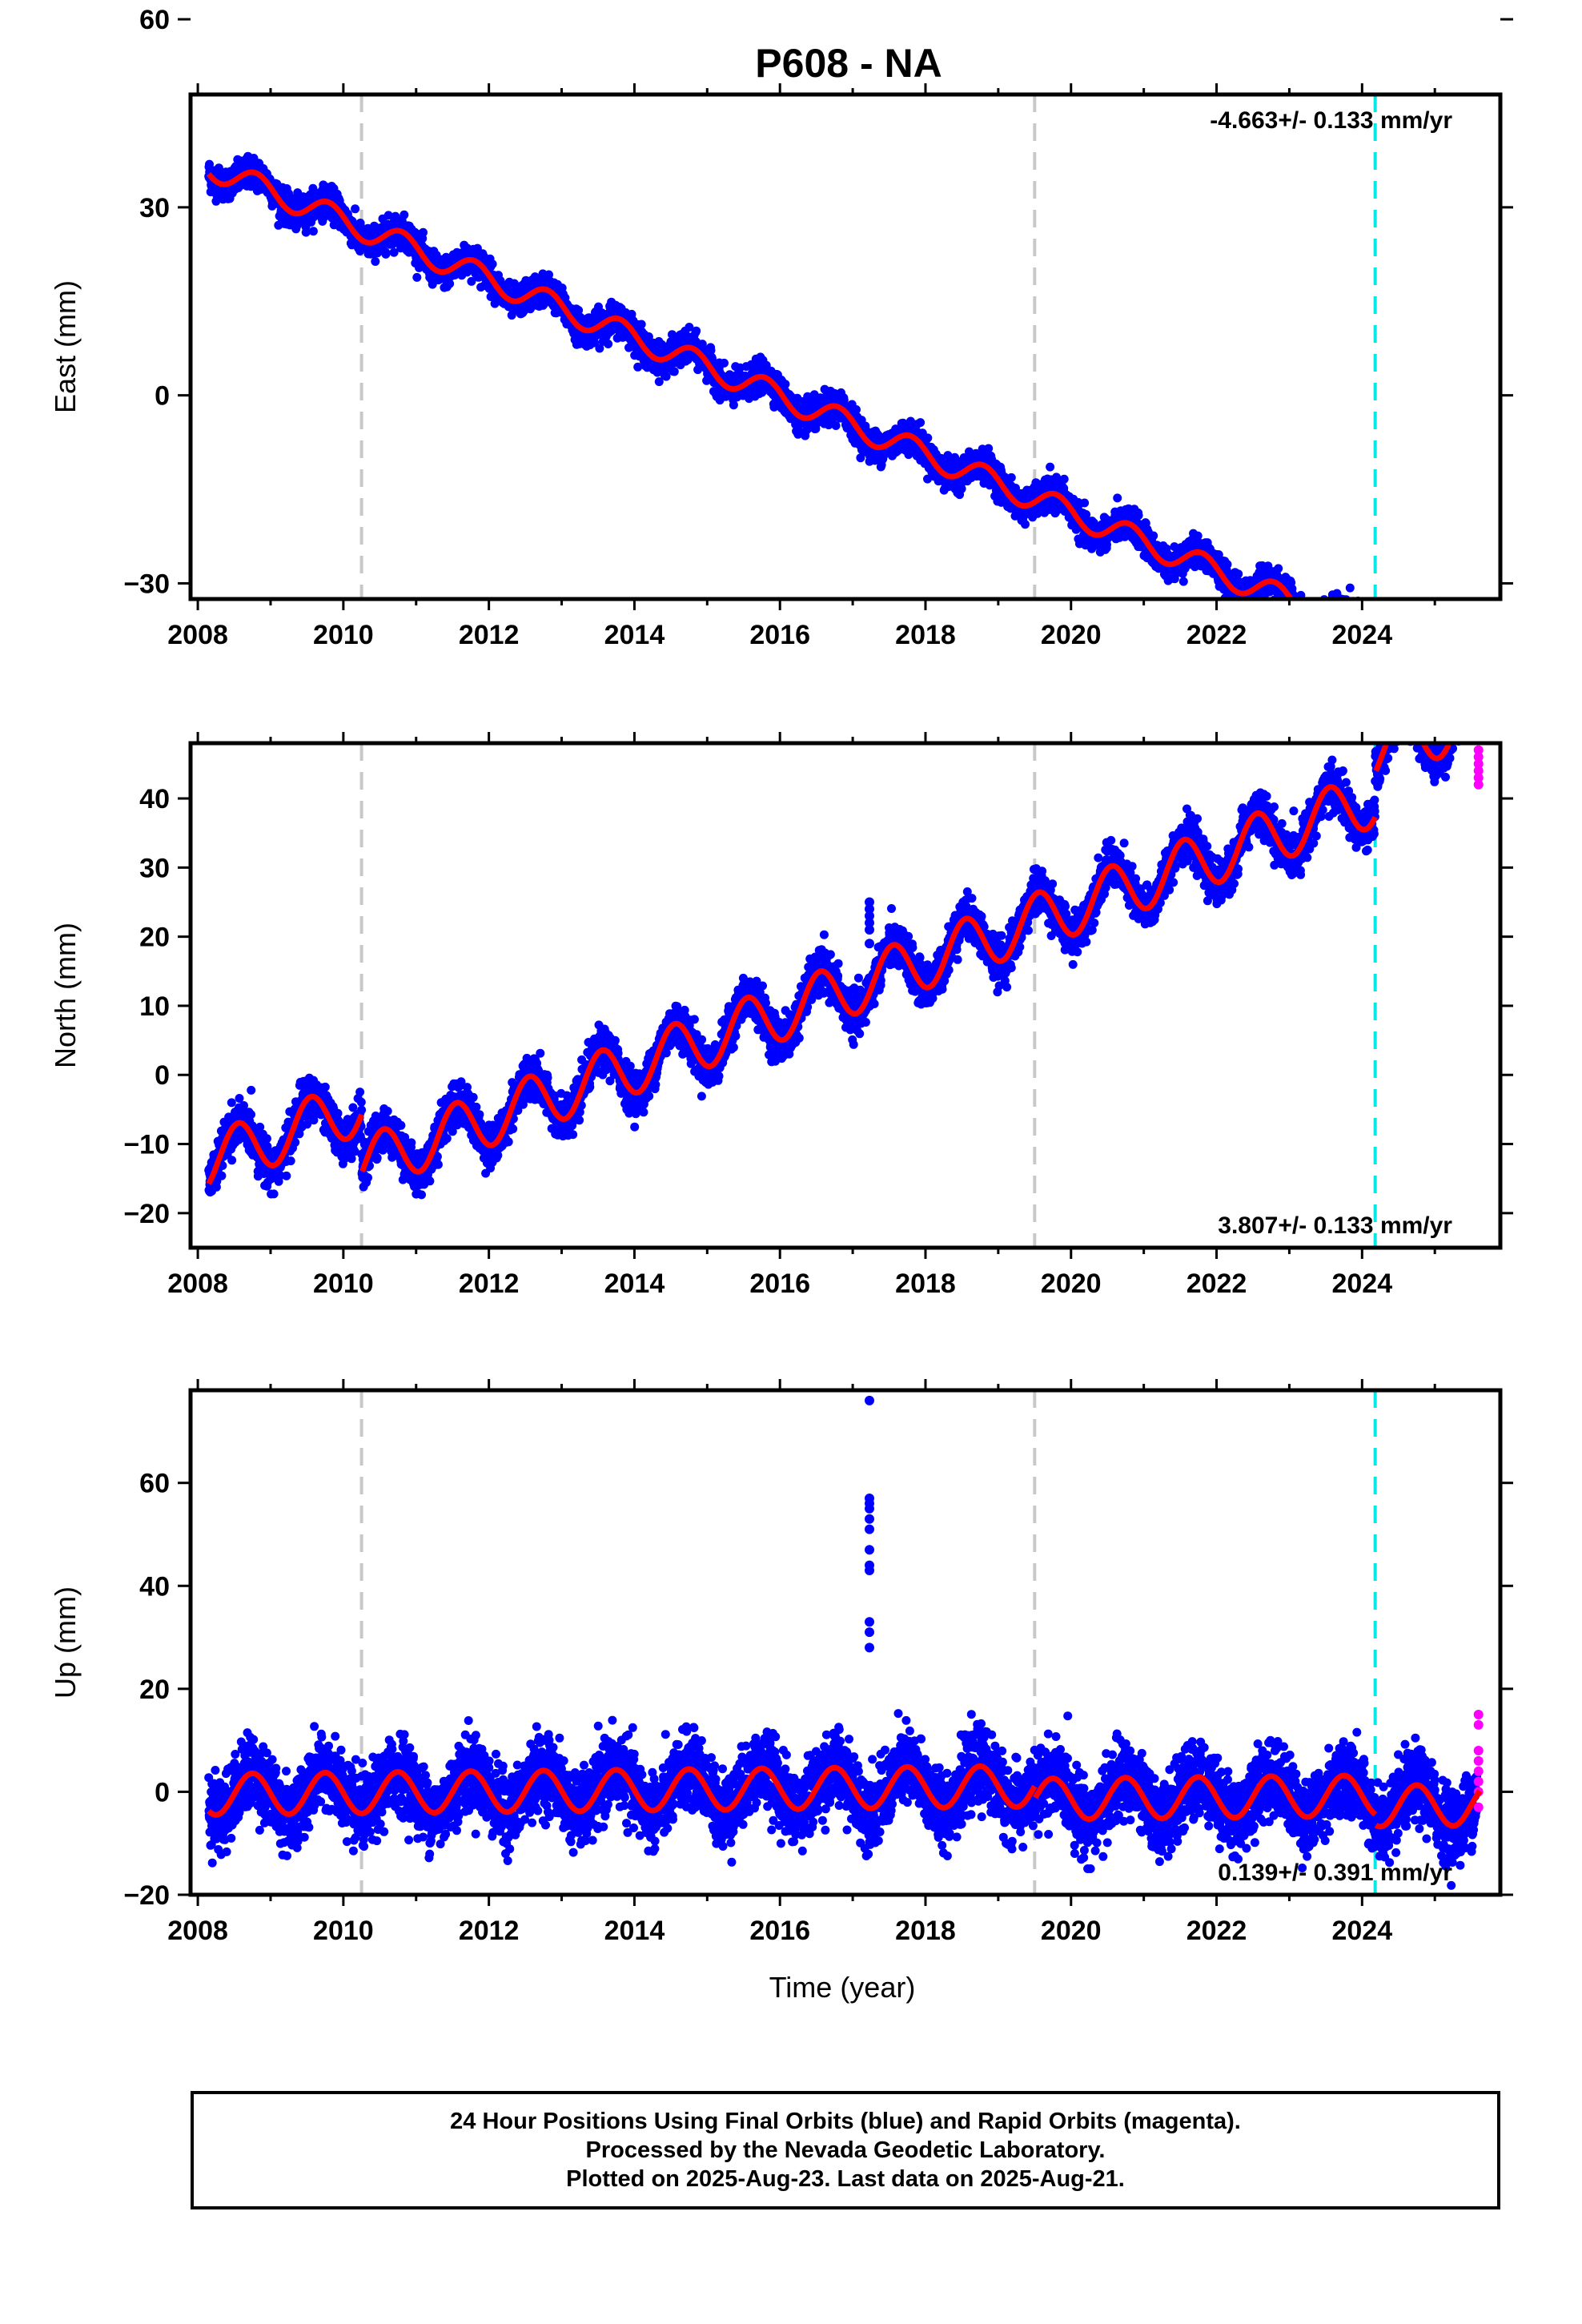  I want to click on chart-title: P608 - NA, so click(848, 63).